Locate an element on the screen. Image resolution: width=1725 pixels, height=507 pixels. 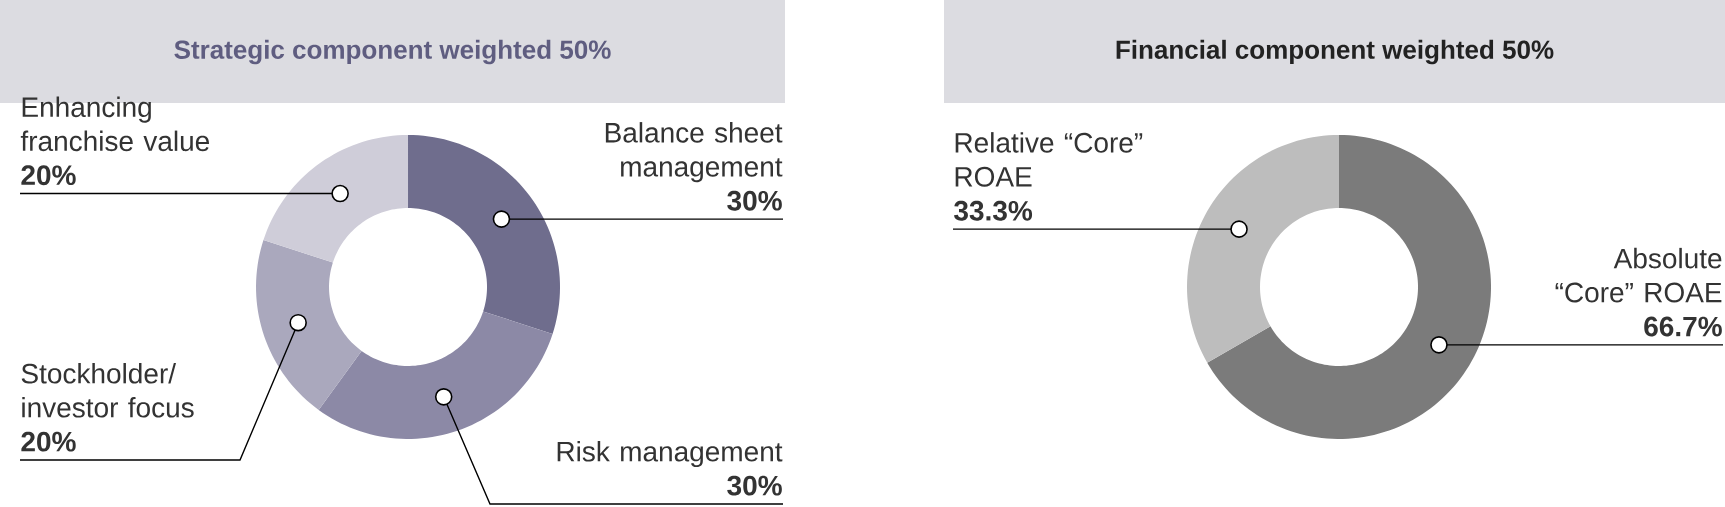
slice-label: Absolute “Core” ROAE is located at coordinates (1638, 275).